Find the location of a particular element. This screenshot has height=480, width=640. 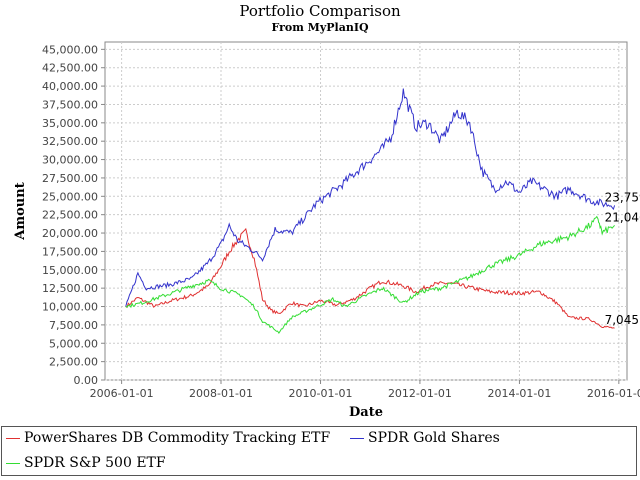

series-end-label-0: 7,045 is located at coordinates (622, 320).